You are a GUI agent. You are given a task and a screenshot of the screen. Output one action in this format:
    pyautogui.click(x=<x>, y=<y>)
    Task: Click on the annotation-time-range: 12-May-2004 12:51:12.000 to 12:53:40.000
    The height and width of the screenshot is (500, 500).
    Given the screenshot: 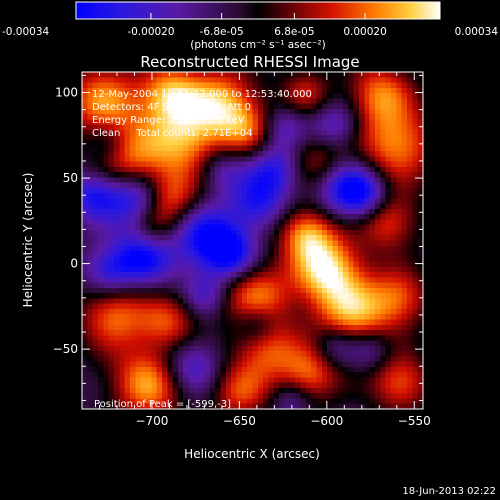 What is the action you would take?
    pyautogui.click(x=202, y=94)
    